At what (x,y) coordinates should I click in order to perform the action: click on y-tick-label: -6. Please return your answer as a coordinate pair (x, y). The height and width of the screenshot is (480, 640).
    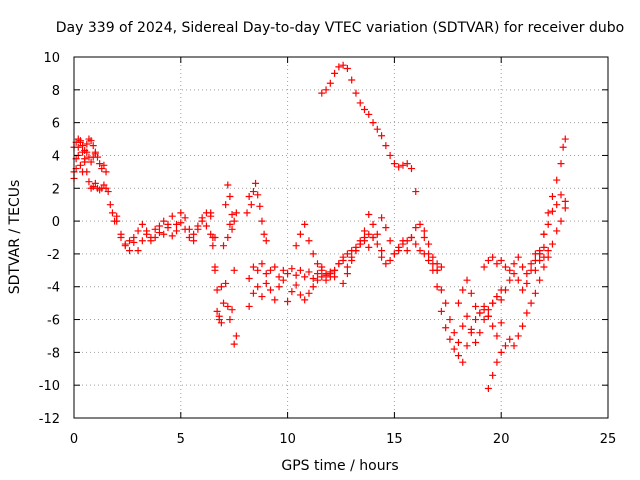
    Looking at the image, I should click on (53, 321).